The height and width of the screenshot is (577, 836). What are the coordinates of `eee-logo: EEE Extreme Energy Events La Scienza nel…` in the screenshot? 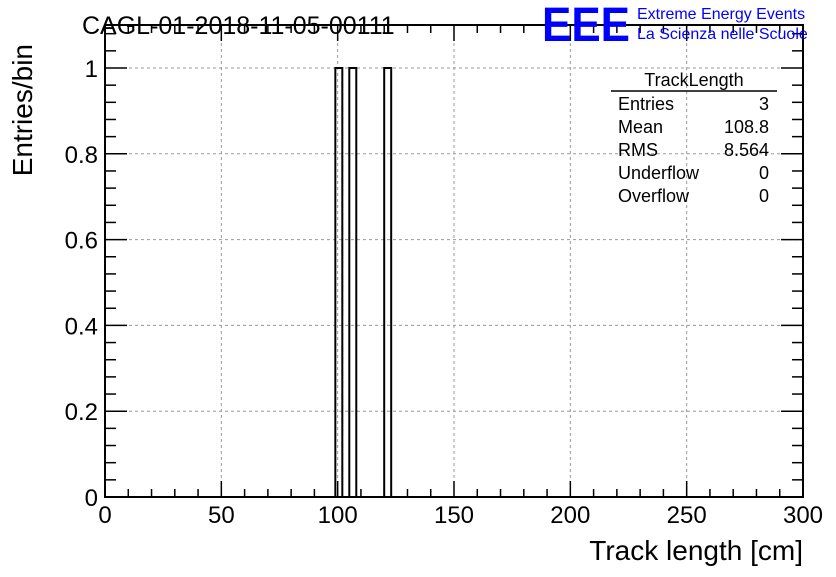 It's located at (675, 26).